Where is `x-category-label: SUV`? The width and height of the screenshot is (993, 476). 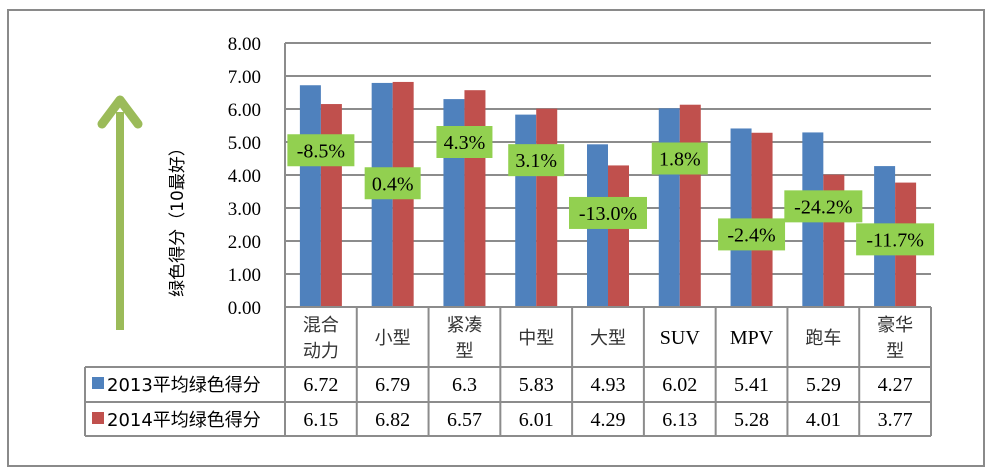 x-category-label: SUV is located at coordinates (680, 338).